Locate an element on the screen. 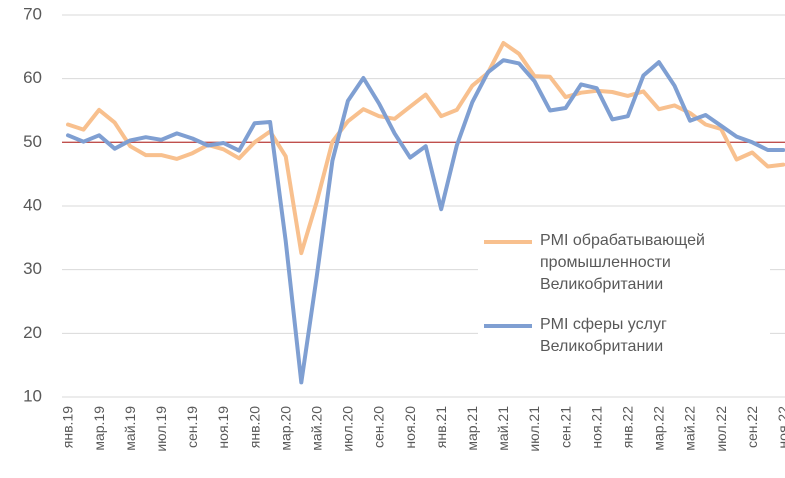  y-tick-label: 50 is located at coordinates (32, 141).